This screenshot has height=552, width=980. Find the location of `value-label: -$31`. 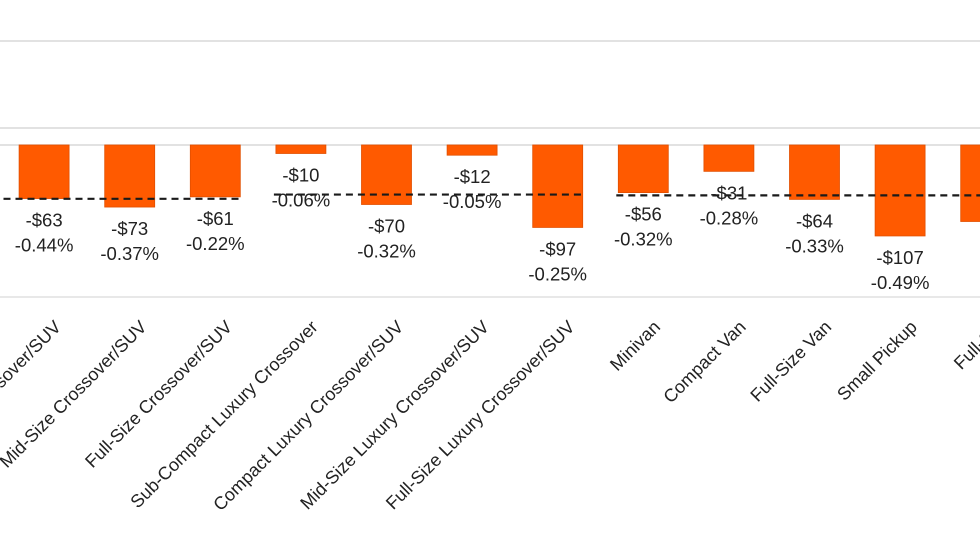

value-label: -$31 is located at coordinates (728, 192).